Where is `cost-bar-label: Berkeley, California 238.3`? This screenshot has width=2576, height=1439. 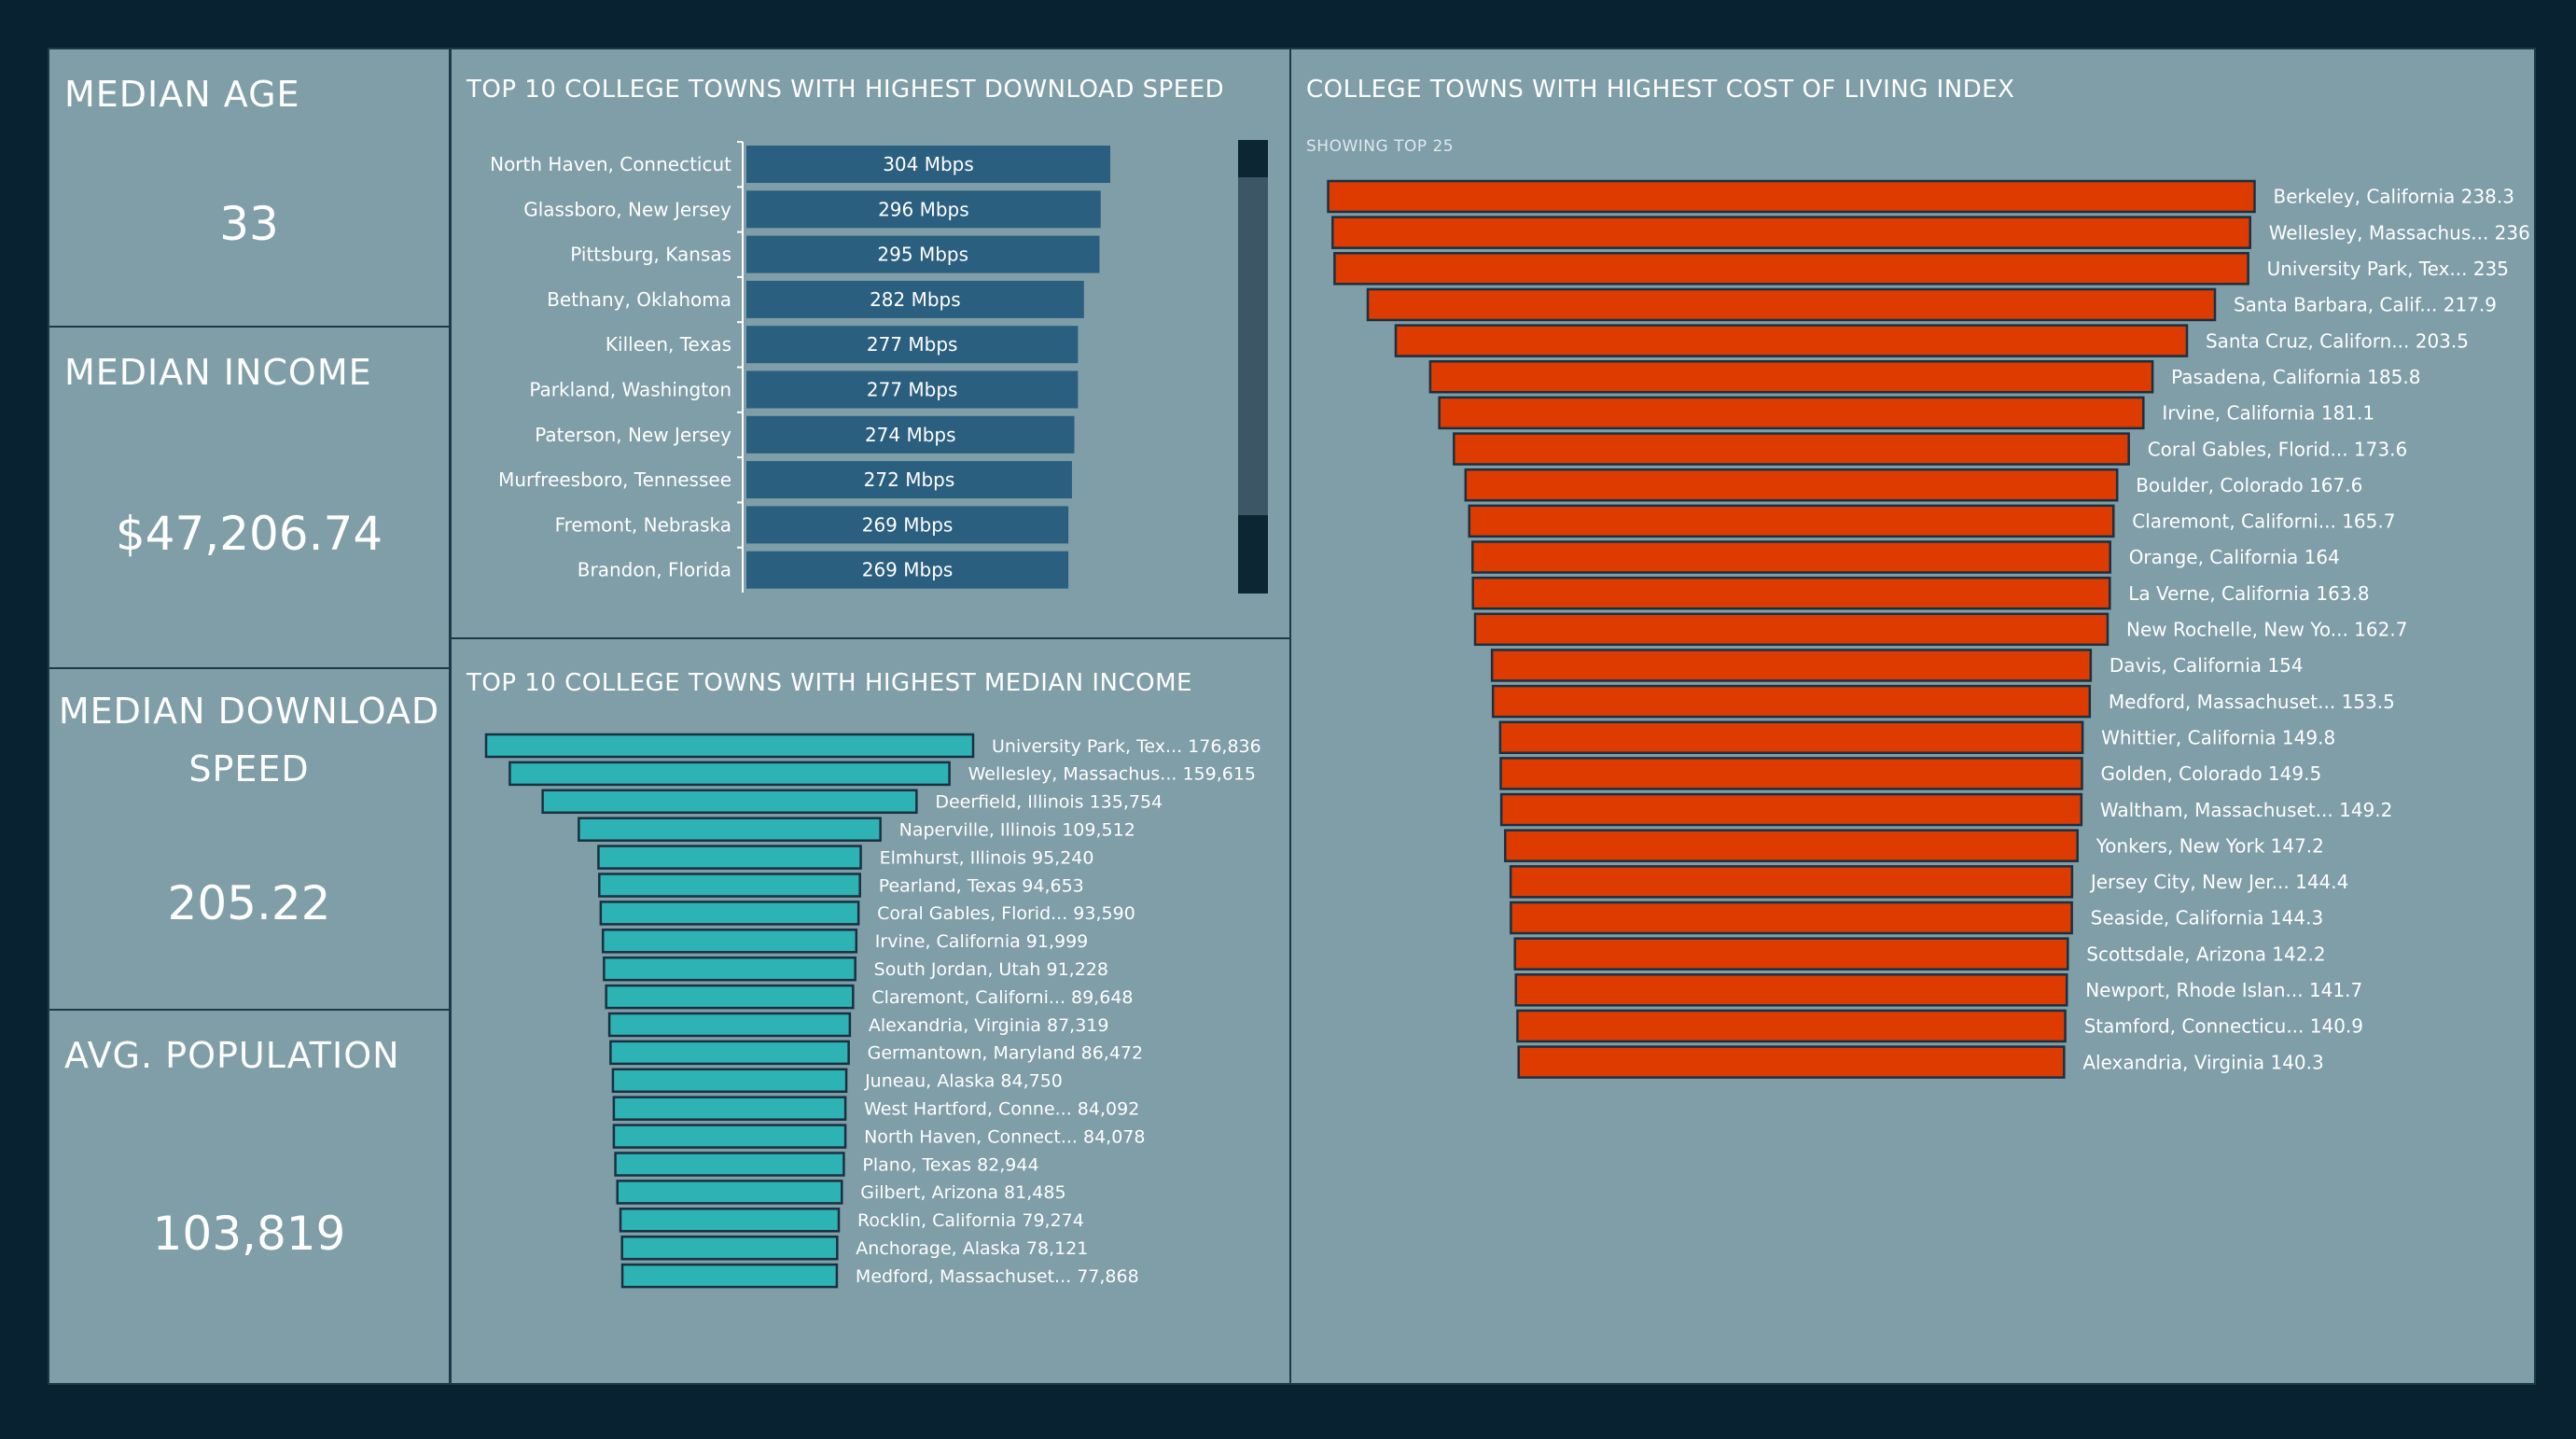
cost-bar-label: Berkeley, California 238.3 is located at coordinates (2394, 197).